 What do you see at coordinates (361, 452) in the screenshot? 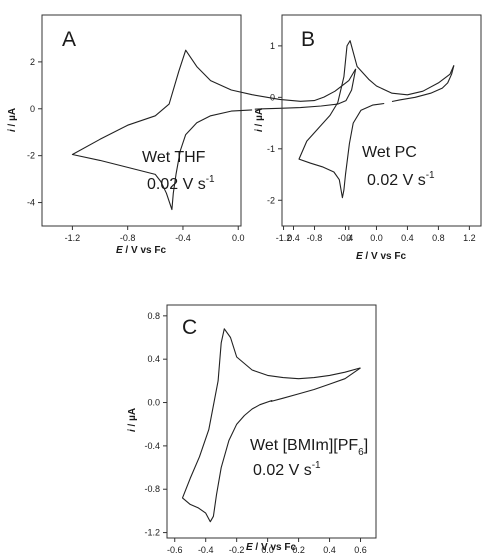
I see `medium-subscript: 6` at bounding box center [361, 452].